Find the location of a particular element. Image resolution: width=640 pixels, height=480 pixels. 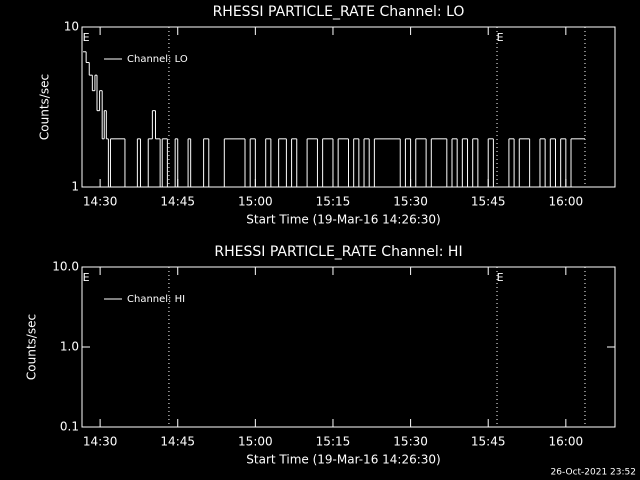

chart-title: RHESSI PARTICLE_RATE Channel: LO is located at coordinates (339, 12).